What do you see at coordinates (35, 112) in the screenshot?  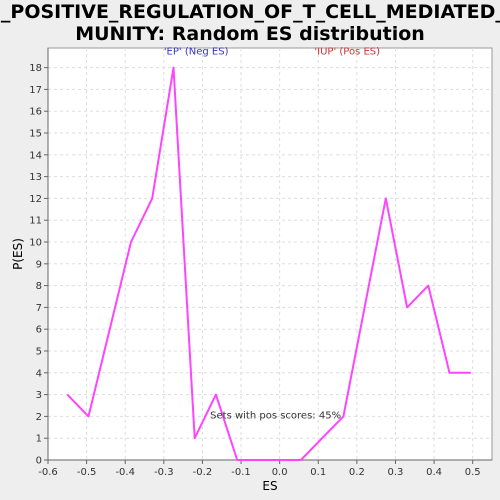 I see `y-tick-label: 16` at bounding box center [35, 112].